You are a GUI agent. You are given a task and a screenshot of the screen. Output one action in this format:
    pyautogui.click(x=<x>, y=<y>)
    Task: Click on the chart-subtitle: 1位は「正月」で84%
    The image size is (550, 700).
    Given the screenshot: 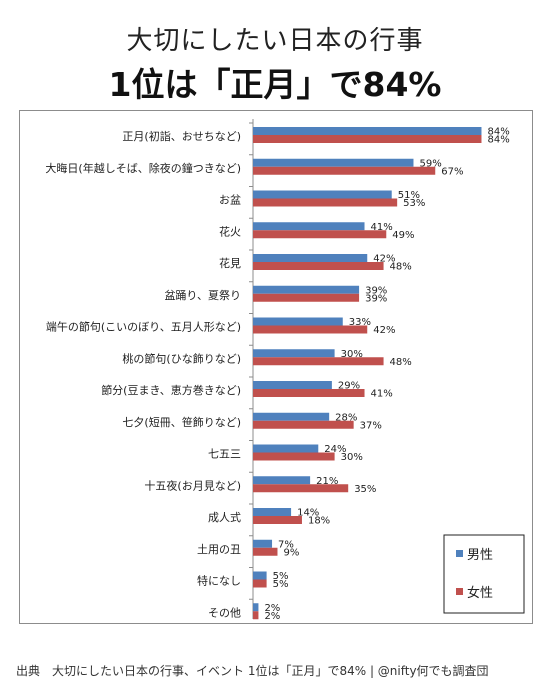 What is the action you would take?
    pyautogui.click(x=275, y=84)
    